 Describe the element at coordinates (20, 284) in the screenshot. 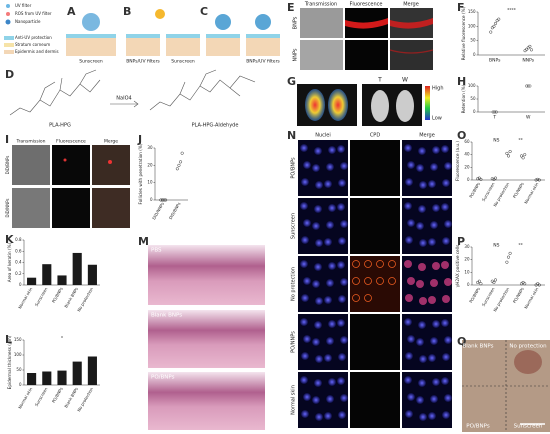

I see `y-tick-label: 0` at that location.